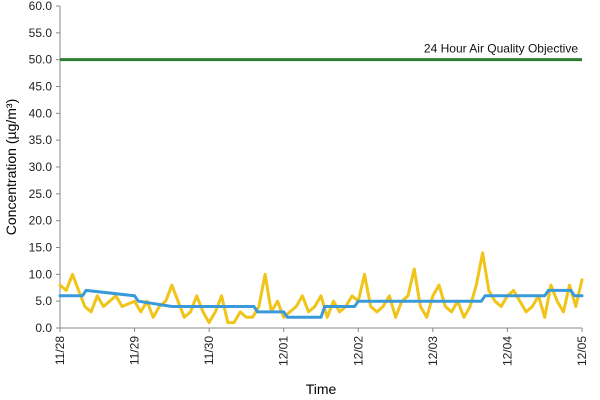  What do you see at coordinates (41, 194) in the screenshot?
I see `y-tick-label: 25.0` at bounding box center [41, 194].